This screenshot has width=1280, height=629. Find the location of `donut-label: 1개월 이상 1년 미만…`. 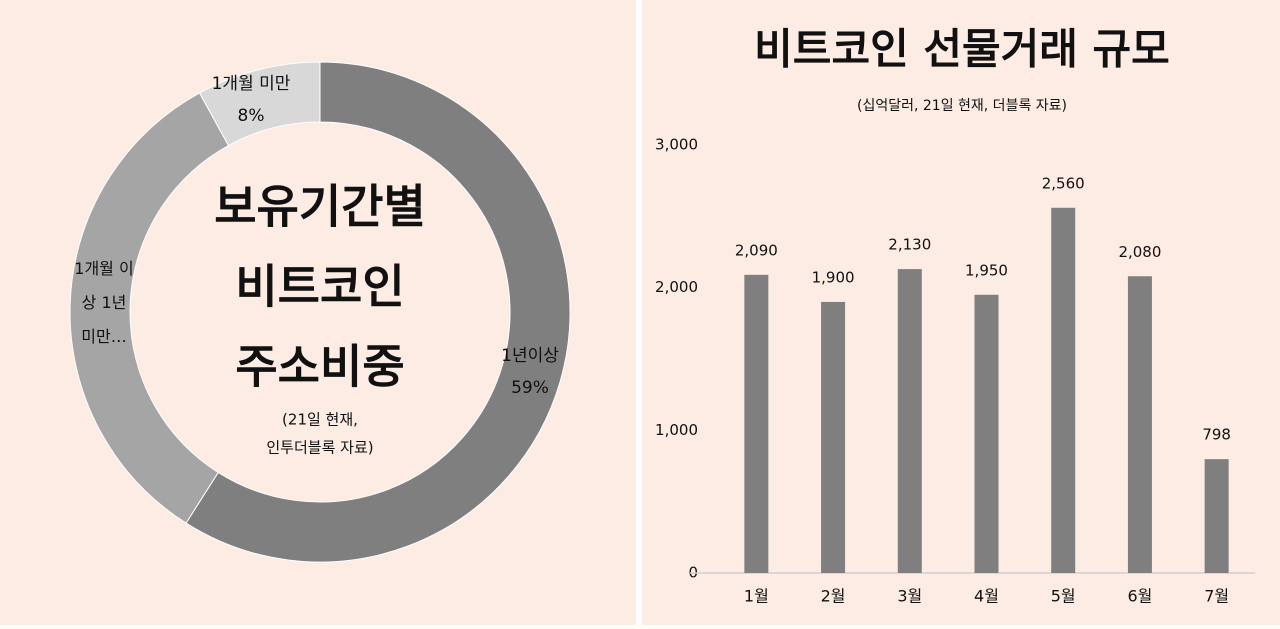

donut-label: 1개월 이상 1년 미만… is located at coordinates (104, 302).